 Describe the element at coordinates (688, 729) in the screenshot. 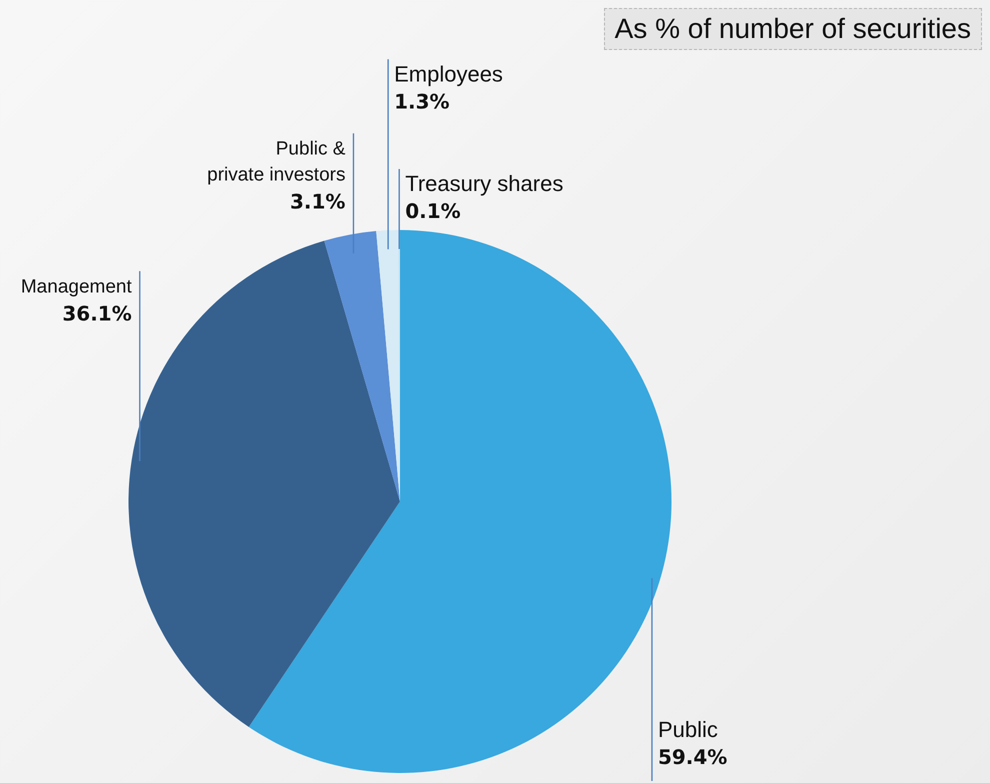

I see `slice-label: Public` at that location.